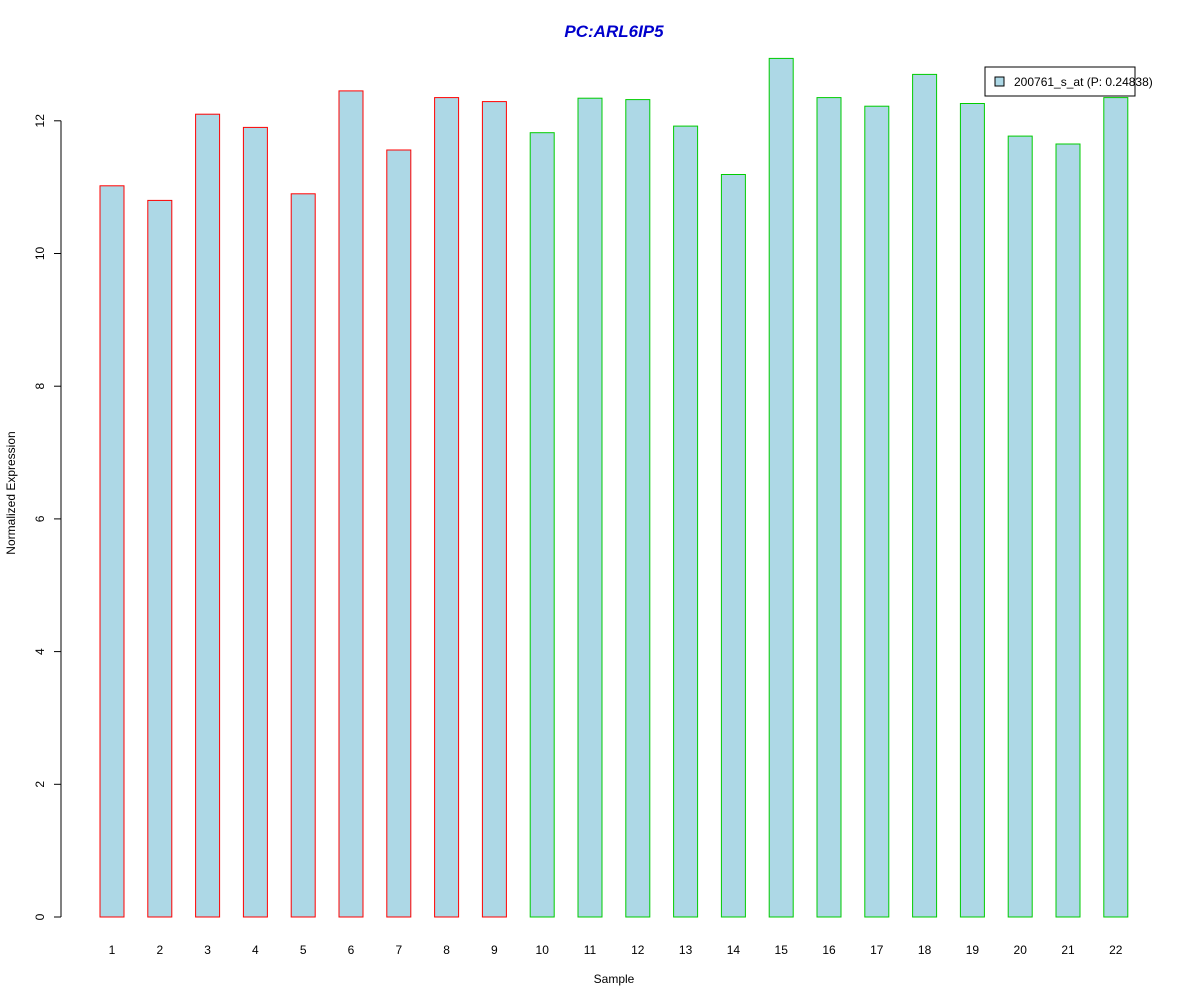  Describe the element at coordinates (1021, 950) in the screenshot. I see `x-tick-label: 20` at that location.